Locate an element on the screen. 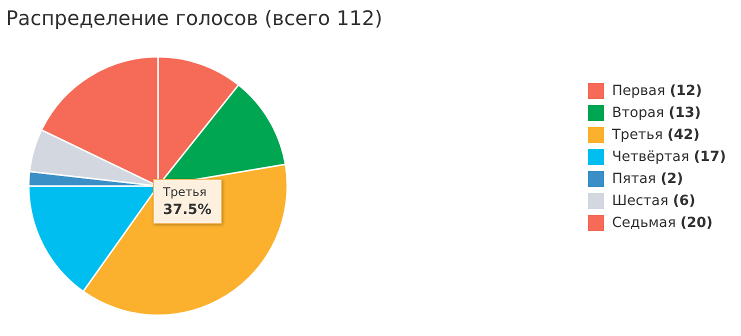 The height and width of the screenshot is (336, 741). legend-label: Вторая is located at coordinates (639, 113).